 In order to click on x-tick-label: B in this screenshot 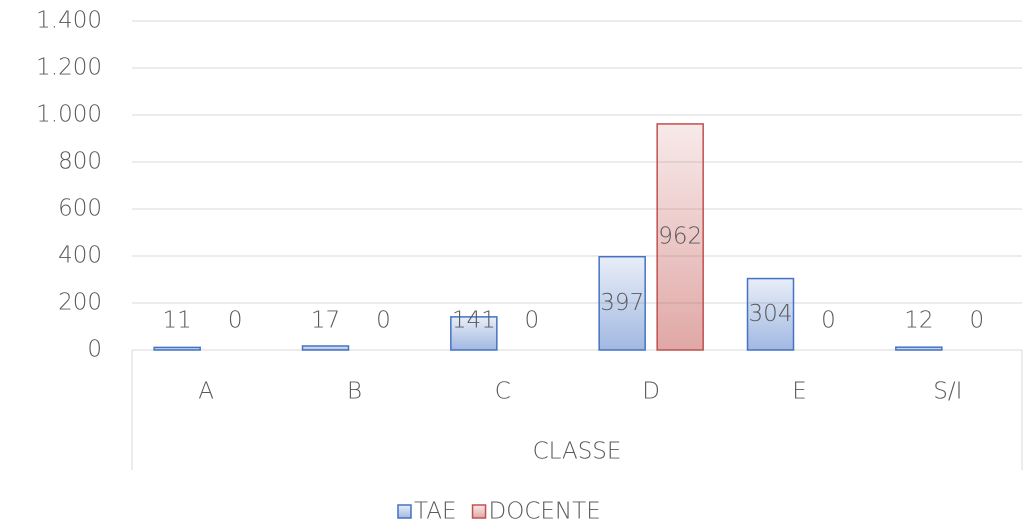, I will do `click(354, 392)`.